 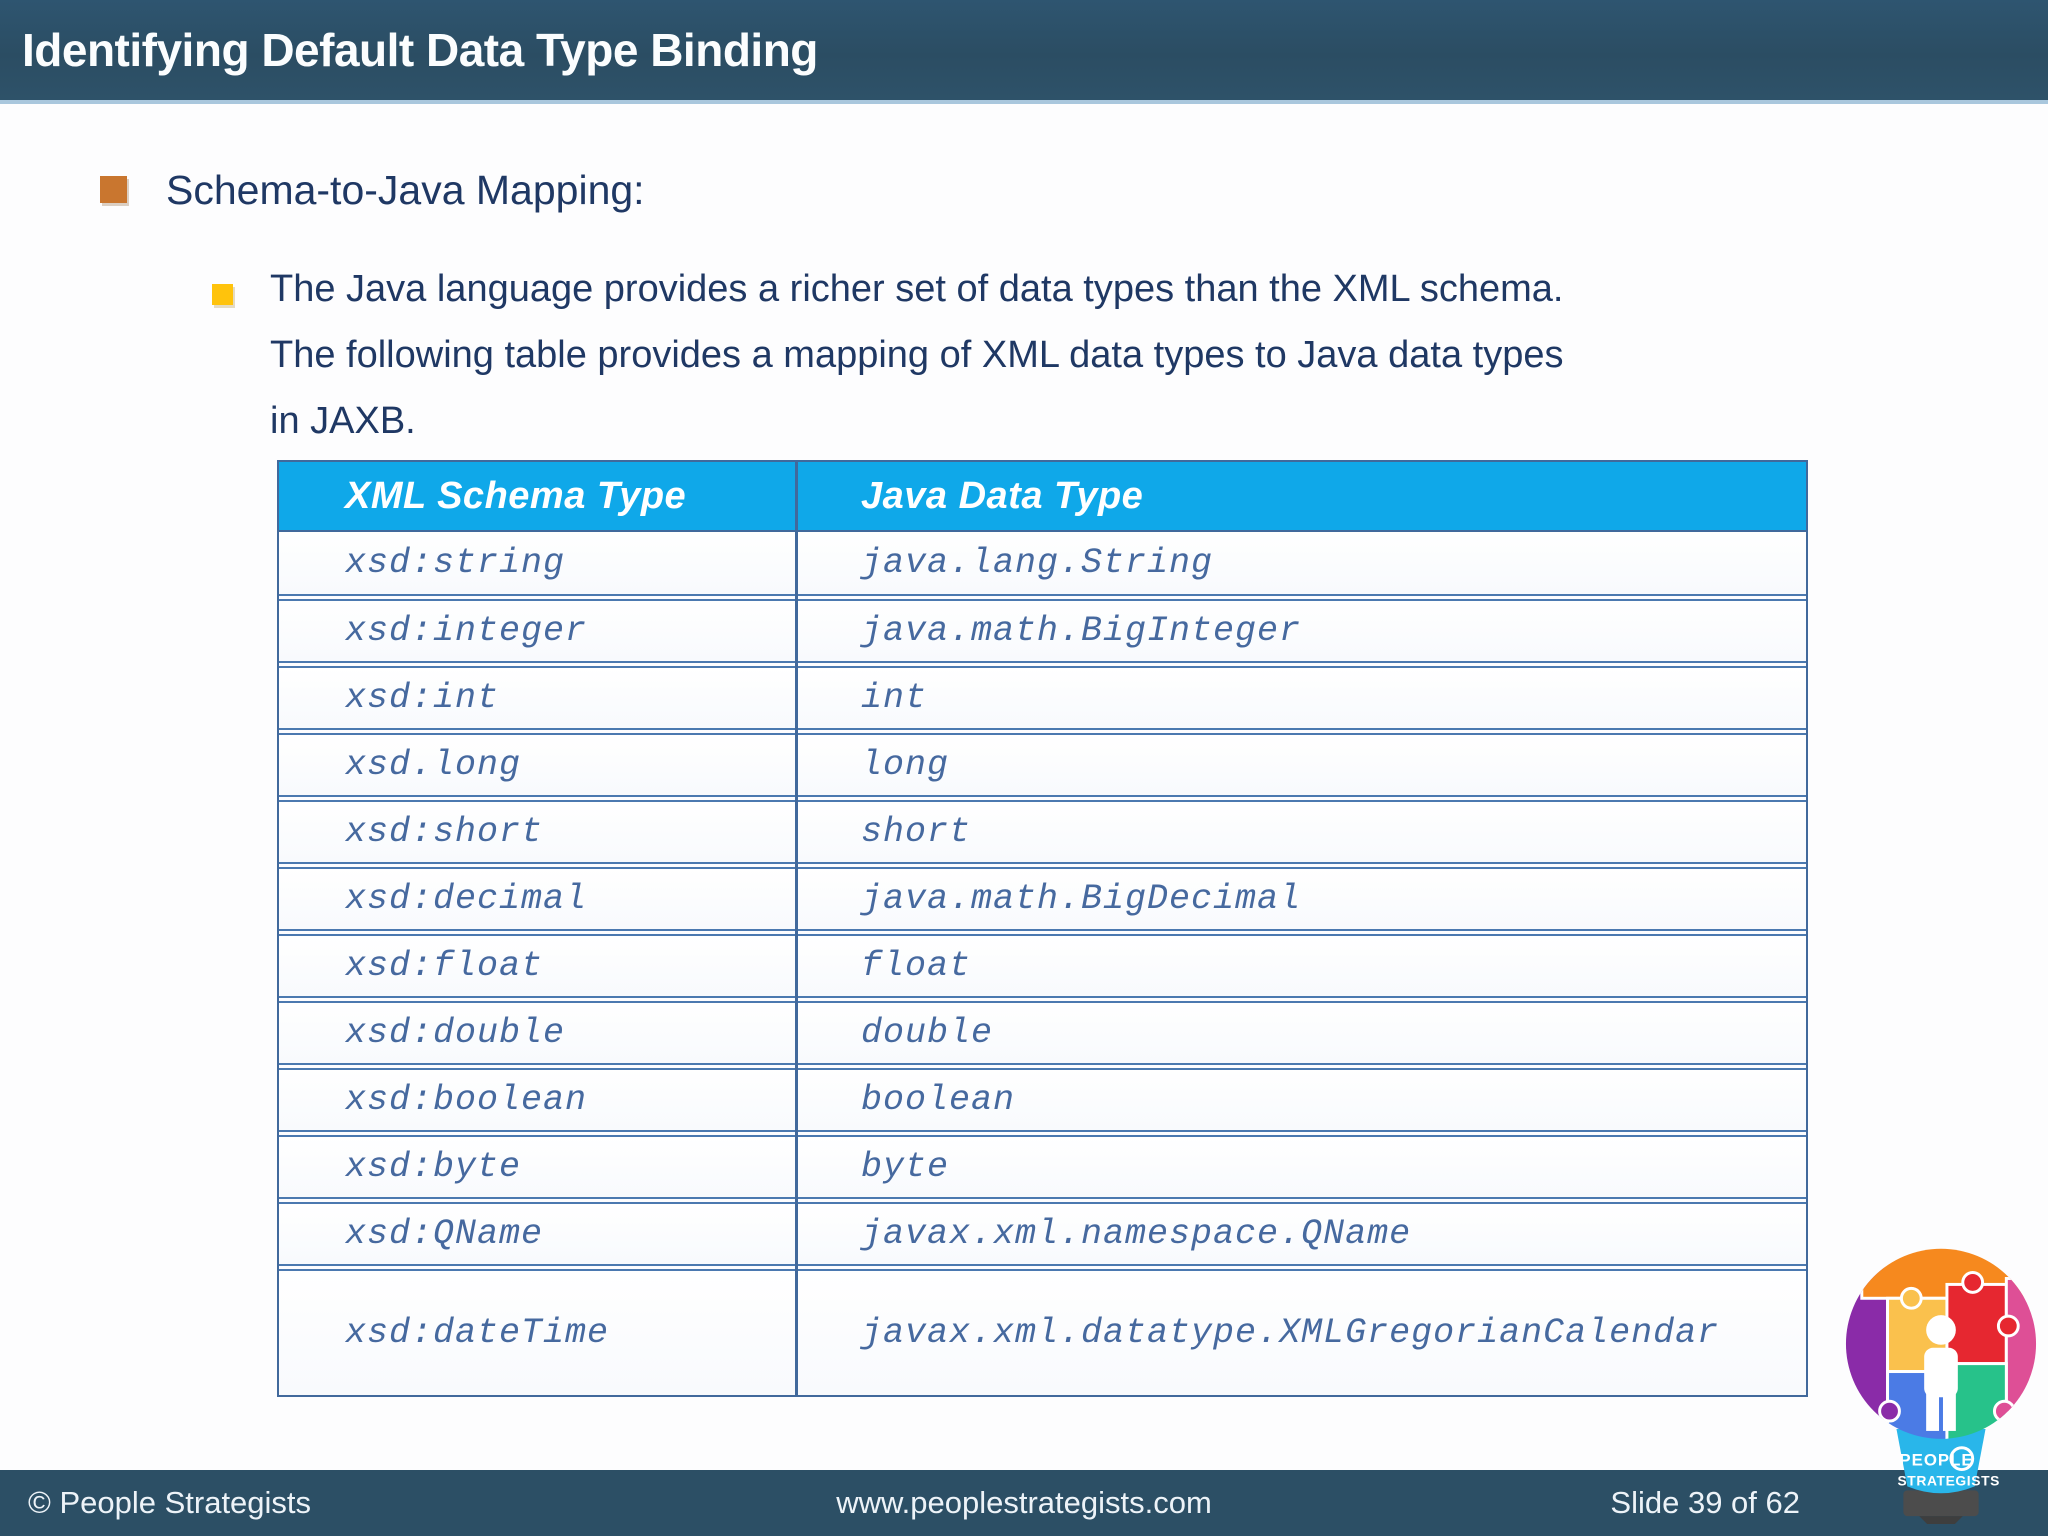 I want to click on table-header-row: XML Schema Type Java Data Type, so click(x=1042, y=497).